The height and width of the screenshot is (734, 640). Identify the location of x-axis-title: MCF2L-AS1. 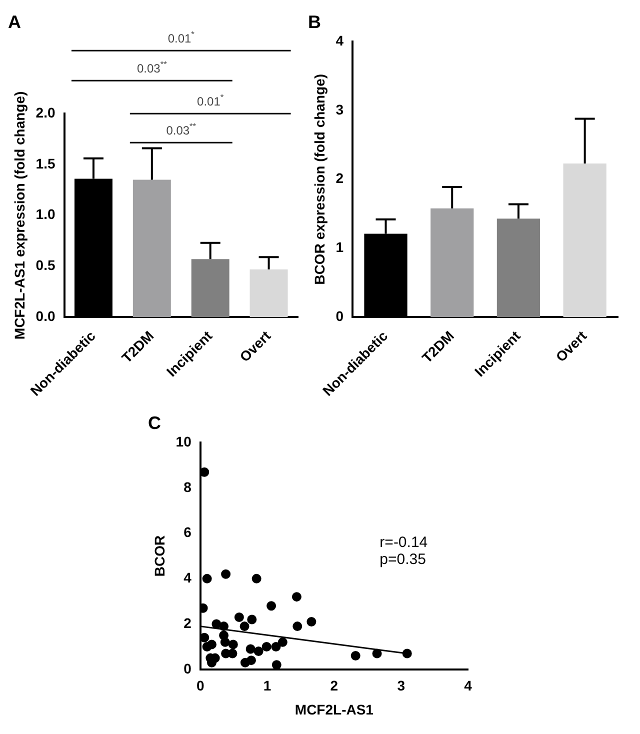
(334, 709).